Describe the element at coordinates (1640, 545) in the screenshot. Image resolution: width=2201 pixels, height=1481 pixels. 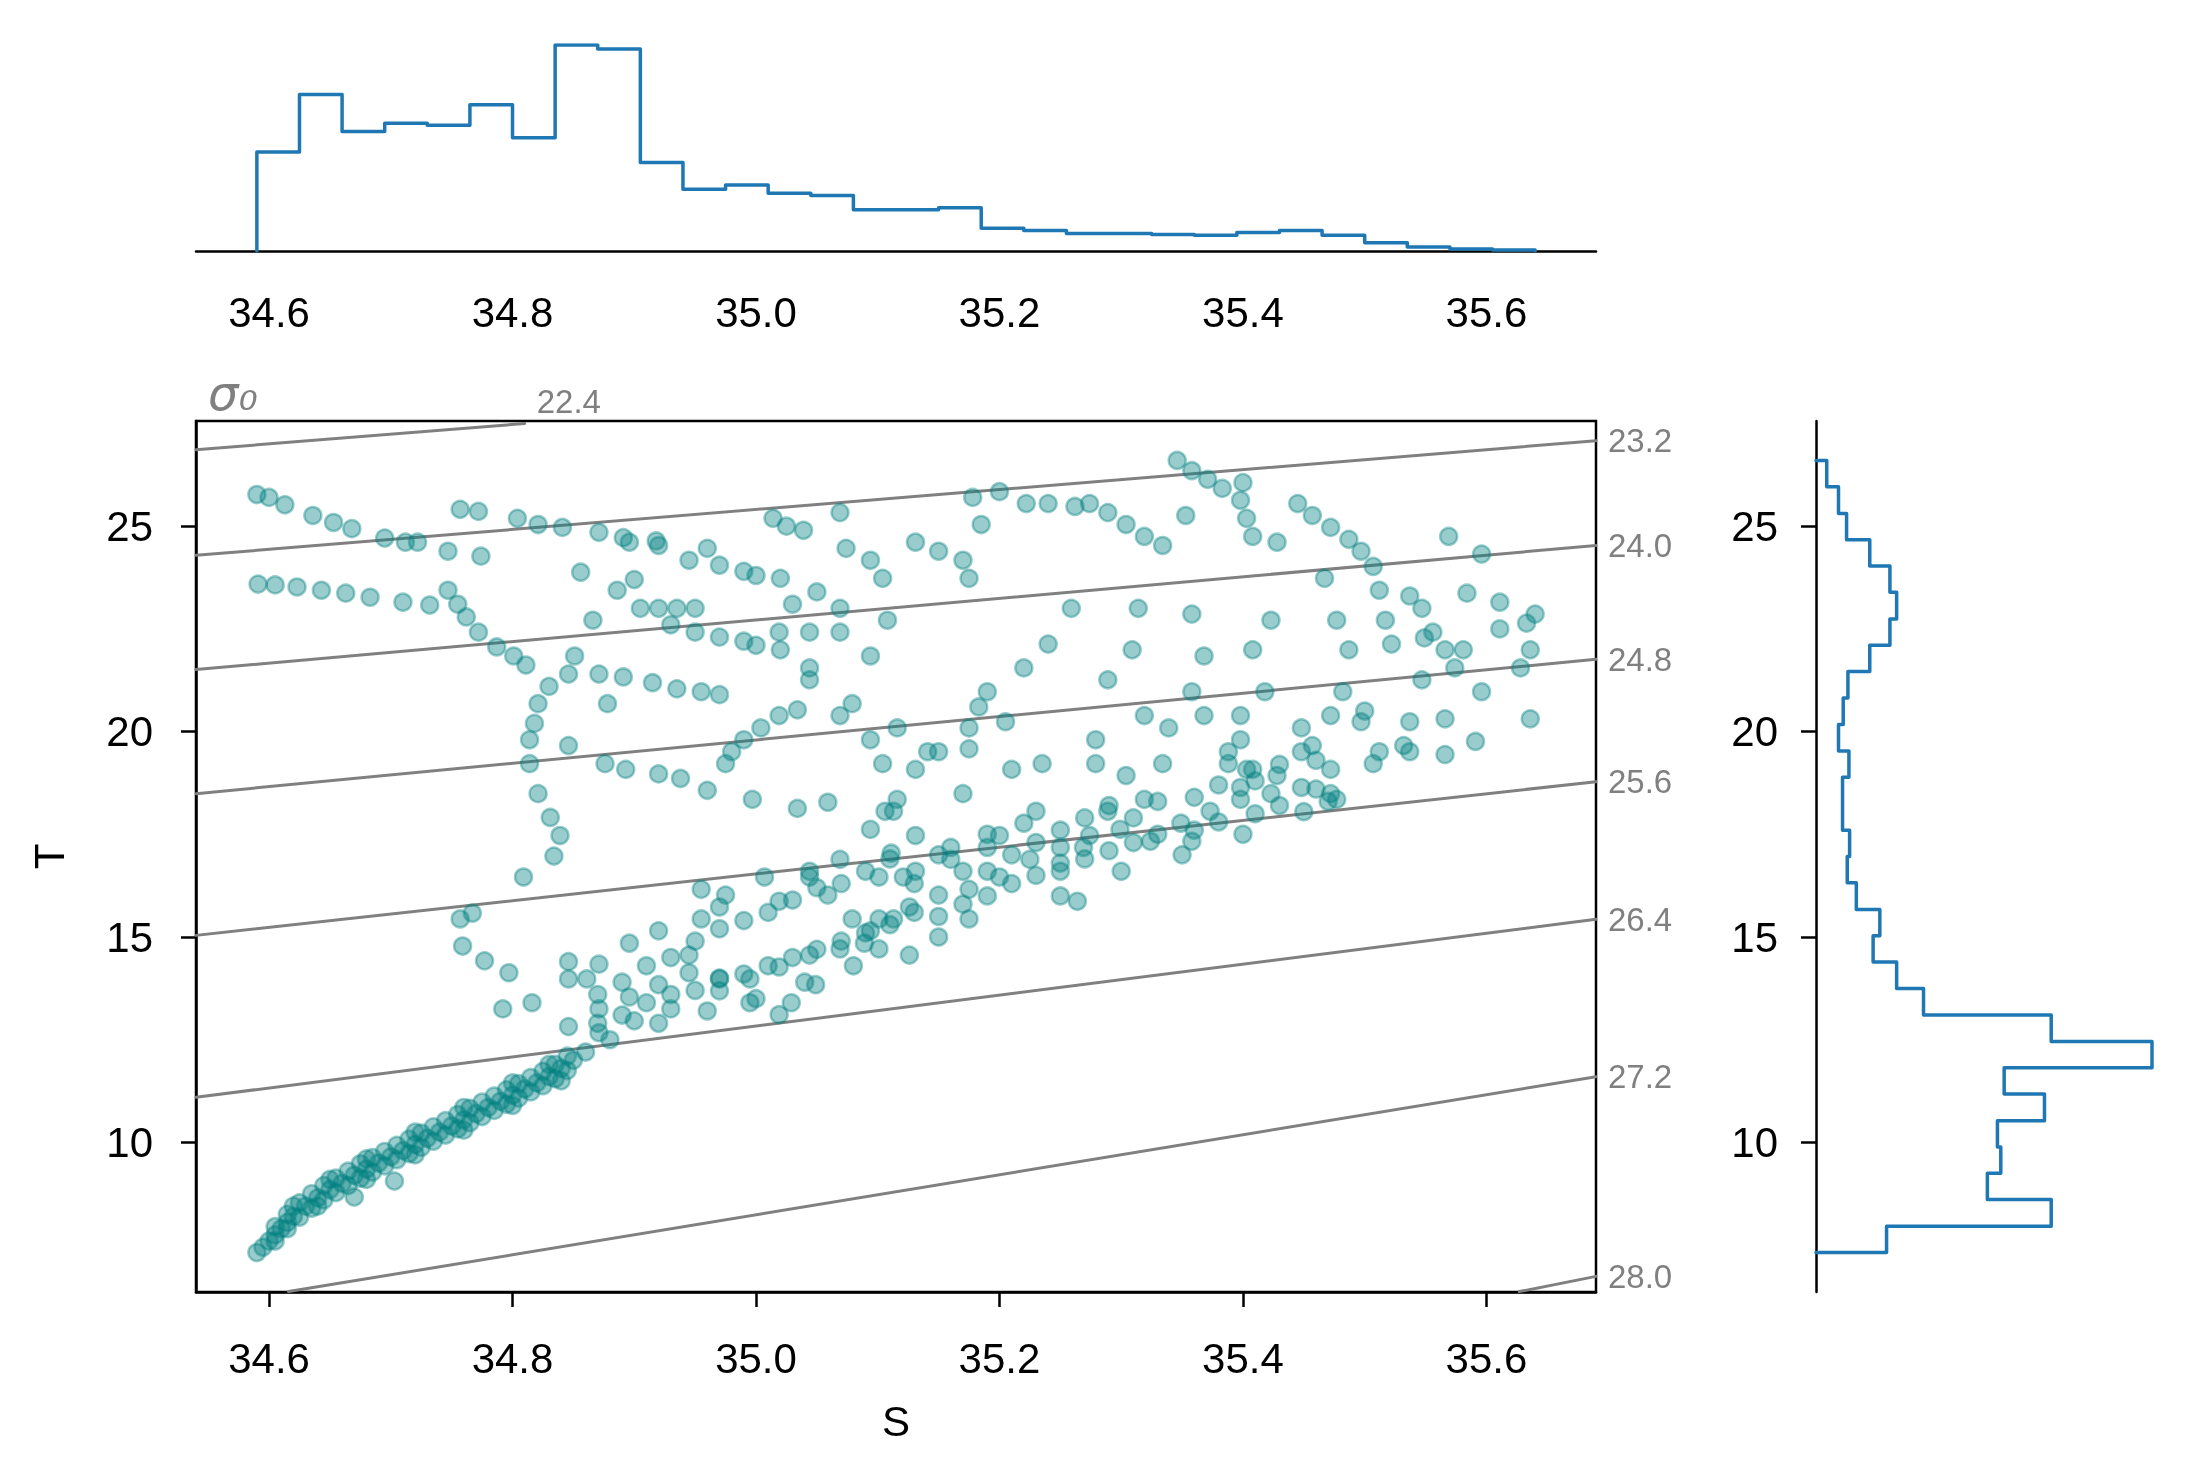
I see `series-label: 24.0` at that location.